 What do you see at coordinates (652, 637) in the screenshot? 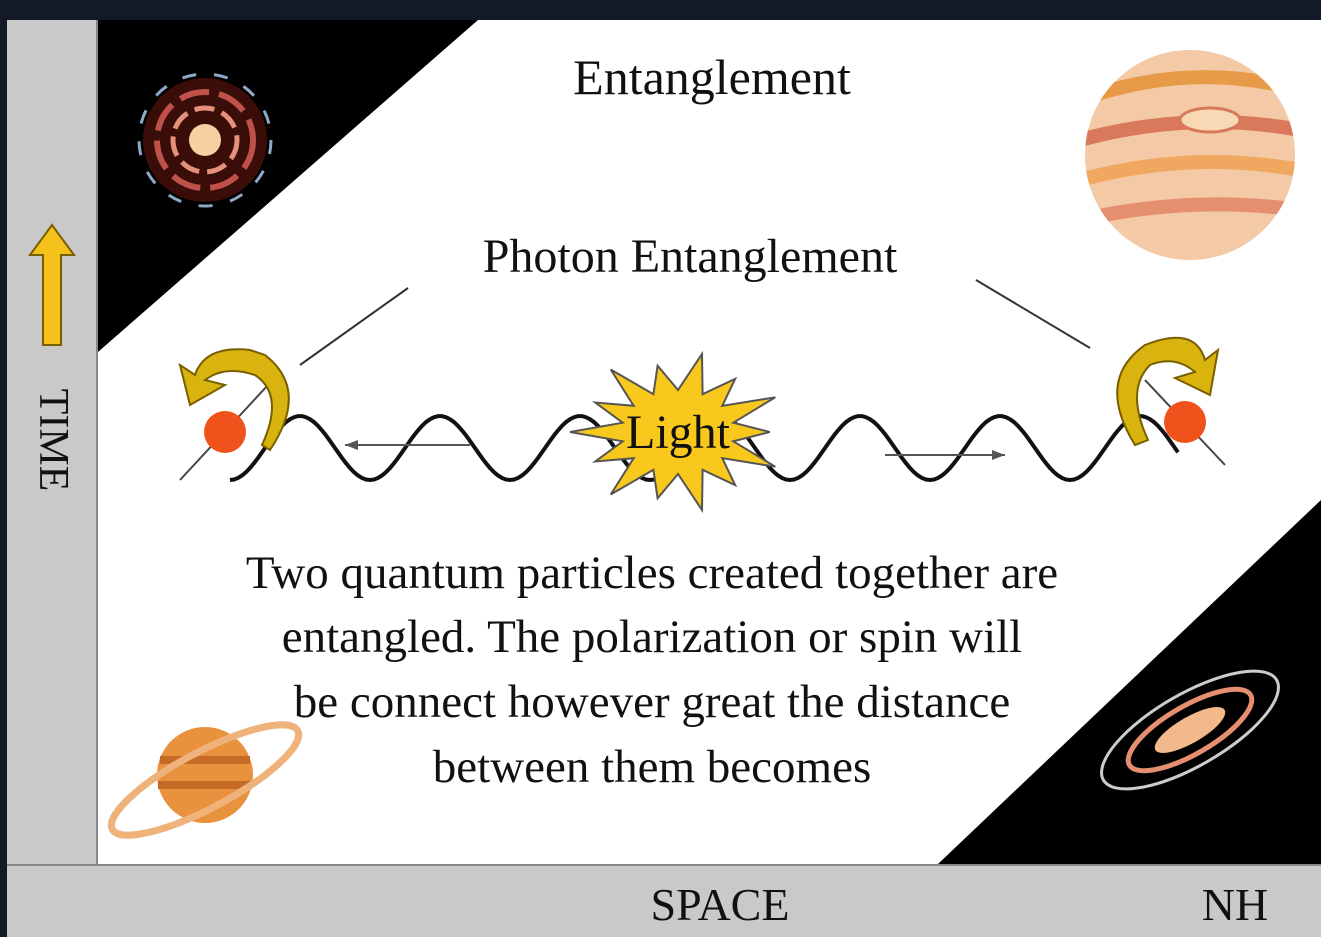
I see `description-line: entangled. The polarization or spin will` at bounding box center [652, 637].